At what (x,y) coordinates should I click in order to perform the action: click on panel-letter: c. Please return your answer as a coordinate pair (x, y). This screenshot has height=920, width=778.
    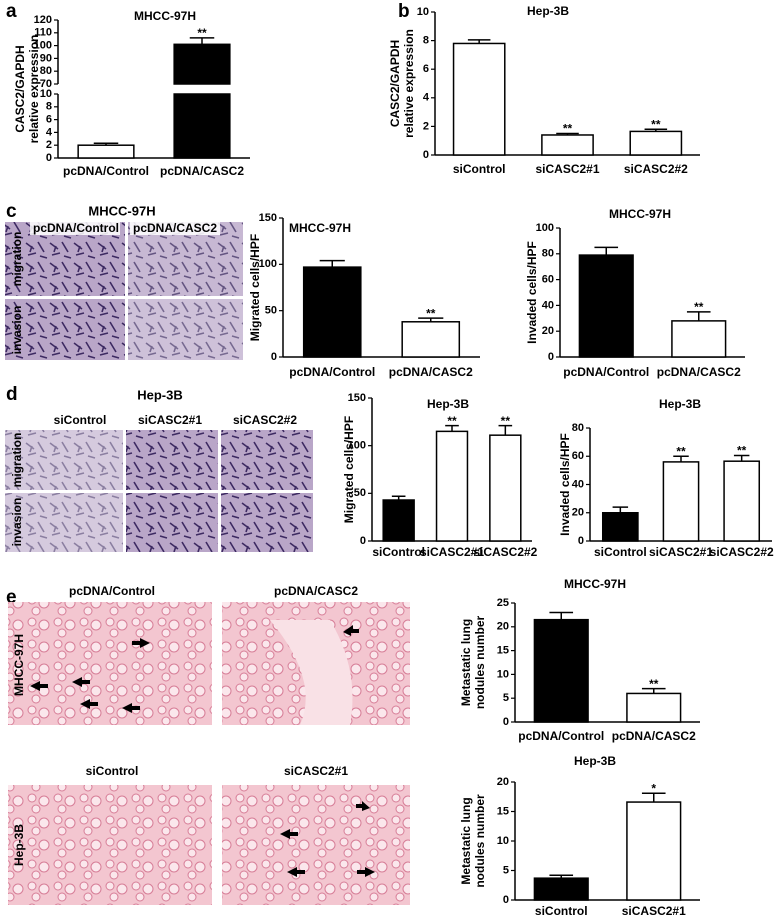
    Looking at the image, I should click on (11, 211).